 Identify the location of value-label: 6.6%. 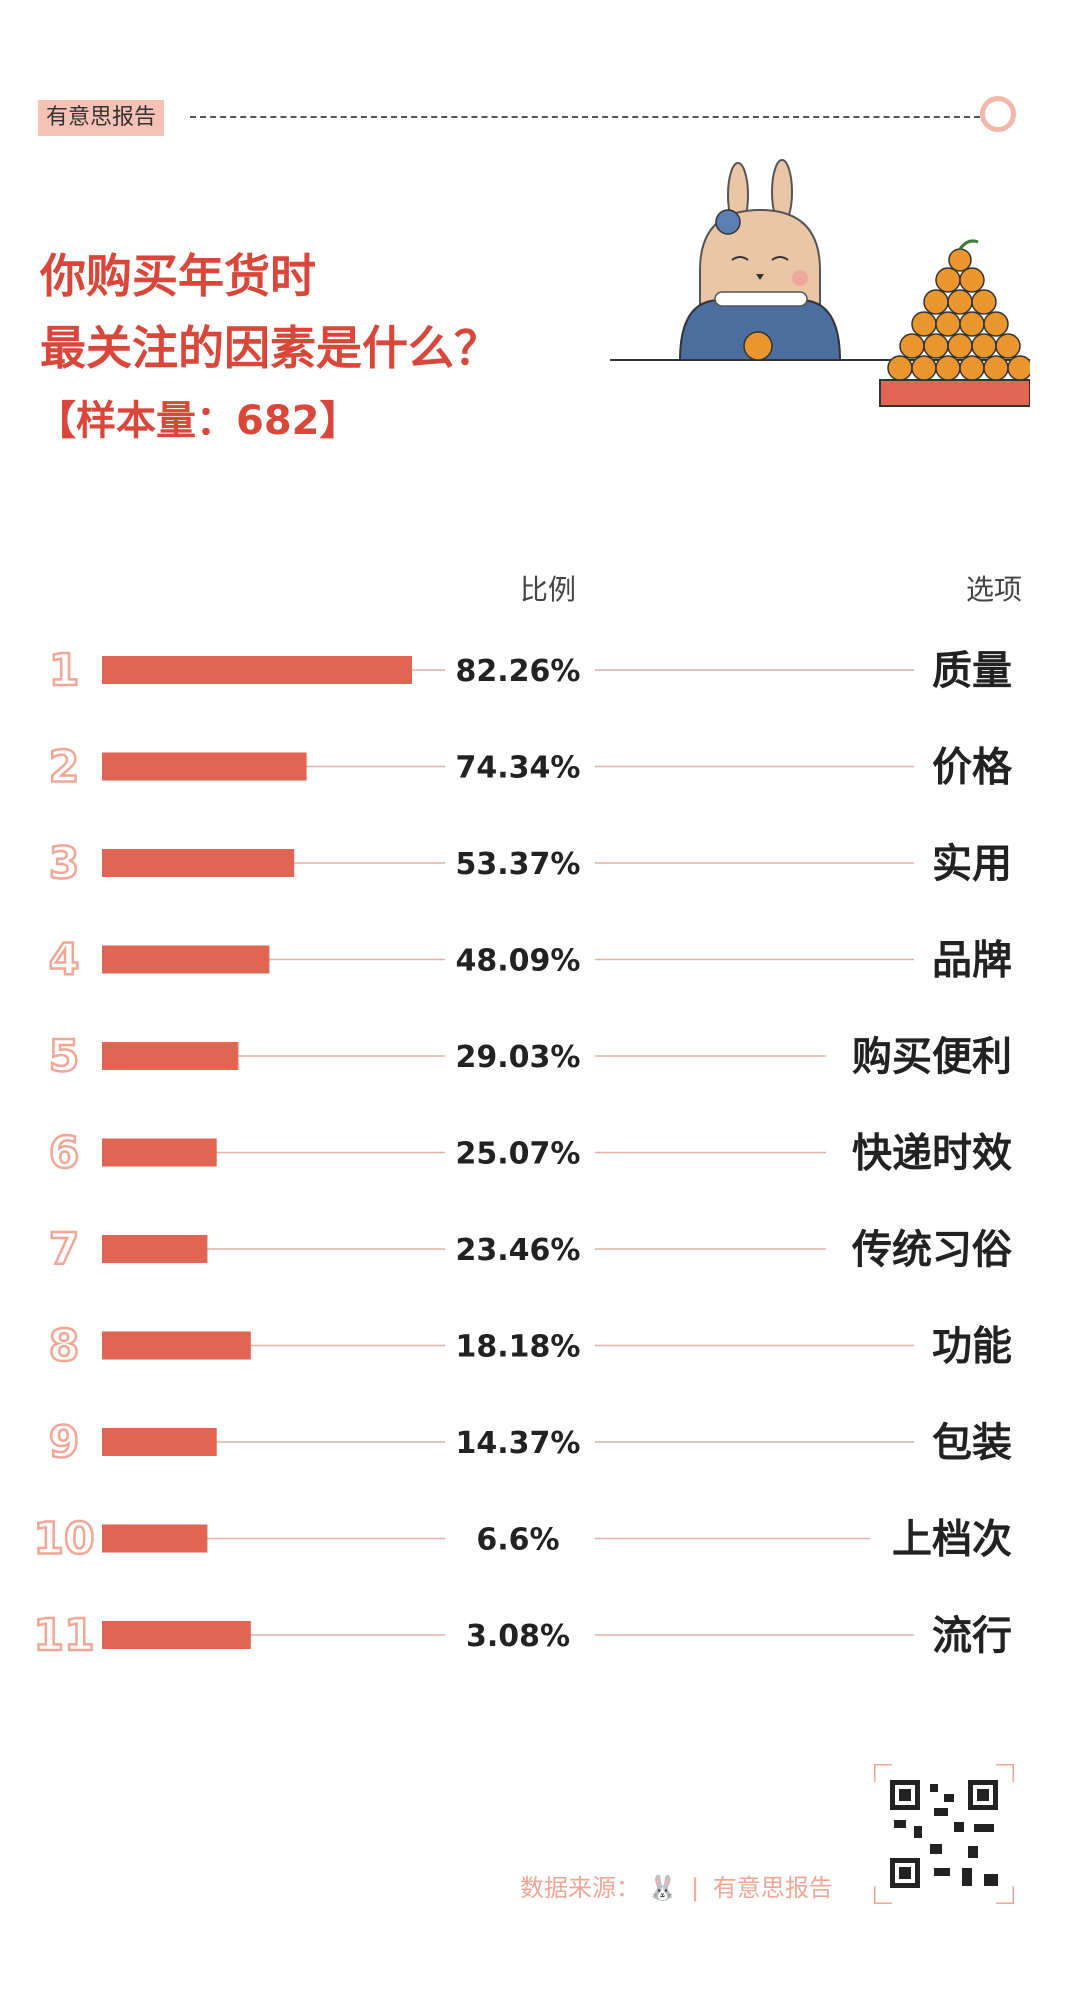
(517, 1540).